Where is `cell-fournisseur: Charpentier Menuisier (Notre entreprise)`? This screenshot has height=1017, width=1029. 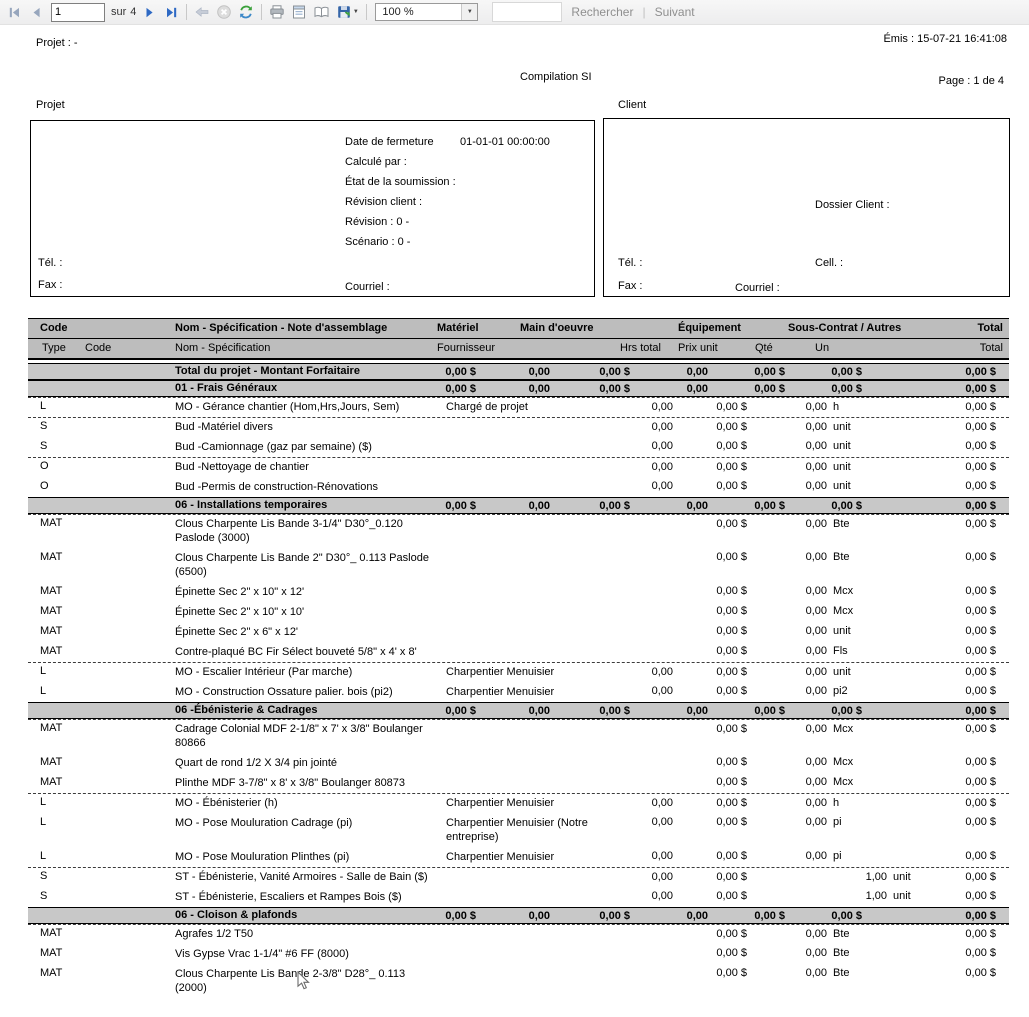 cell-fournisseur: Charpentier Menuisier (Notre entreprise) is located at coordinates (517, 830).